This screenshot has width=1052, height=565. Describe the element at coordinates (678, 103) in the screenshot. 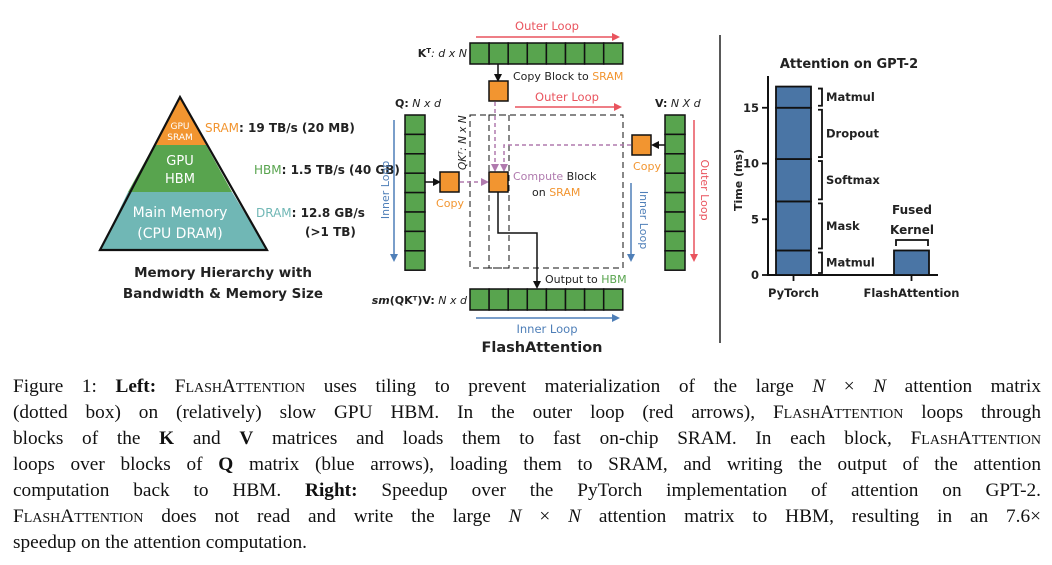

I see `v-matrix-label: V: N X d` at that location.